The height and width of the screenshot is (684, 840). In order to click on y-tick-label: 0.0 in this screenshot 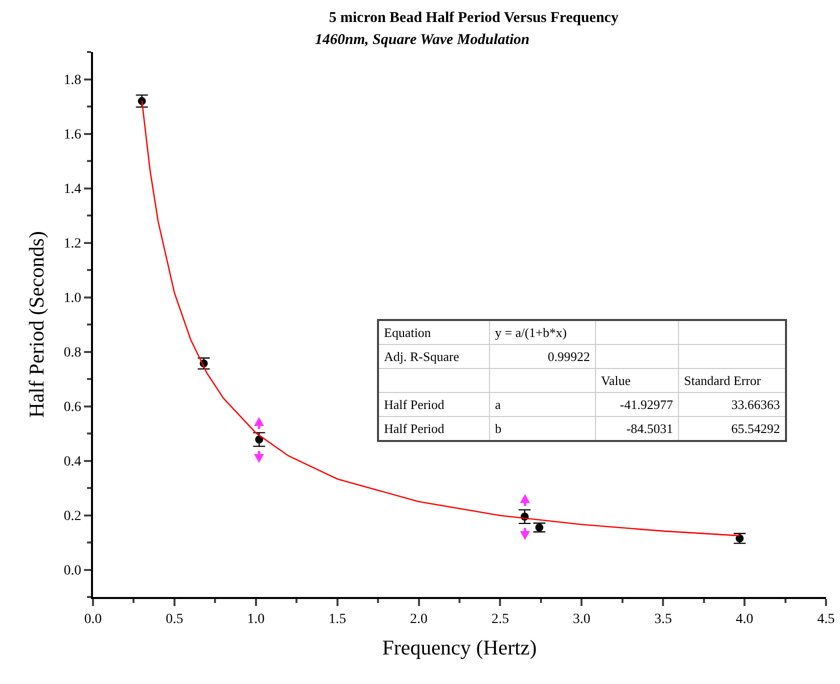, I will do `click(73, 571)`.